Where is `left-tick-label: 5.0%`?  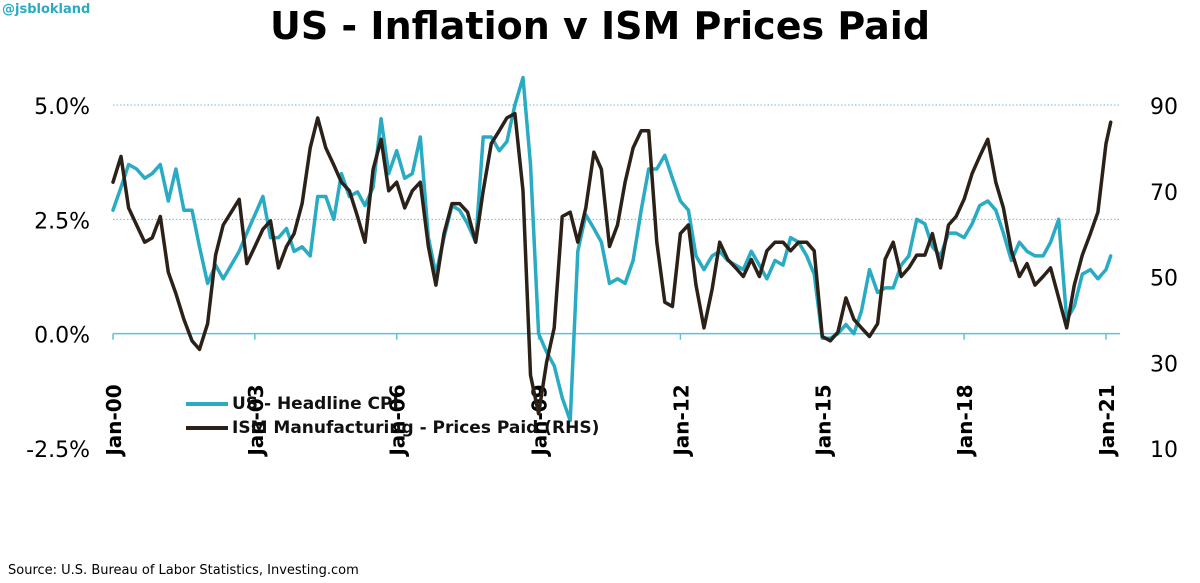
left-tick-label: 5.0% is located at coordinates (62, 107).